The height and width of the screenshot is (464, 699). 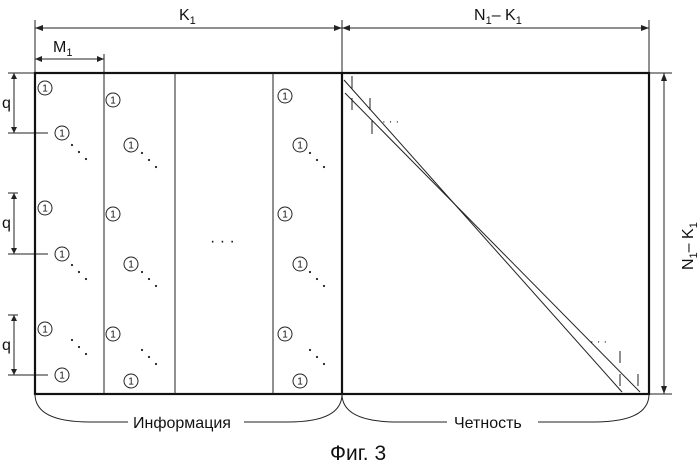 I want to click on figure-caption: Фиг. 3, so click(x=358, y=453).